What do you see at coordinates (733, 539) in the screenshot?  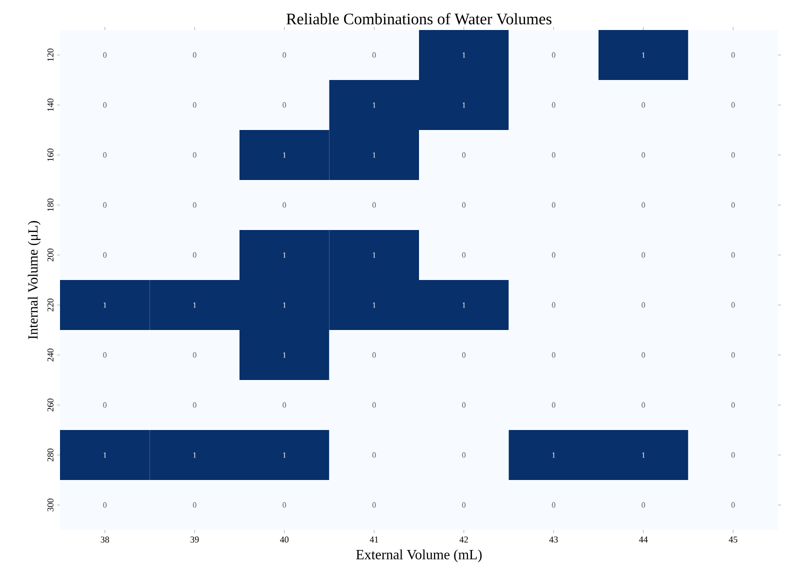 I see `x-tick-label: 45` at bounding box center [733, 539].